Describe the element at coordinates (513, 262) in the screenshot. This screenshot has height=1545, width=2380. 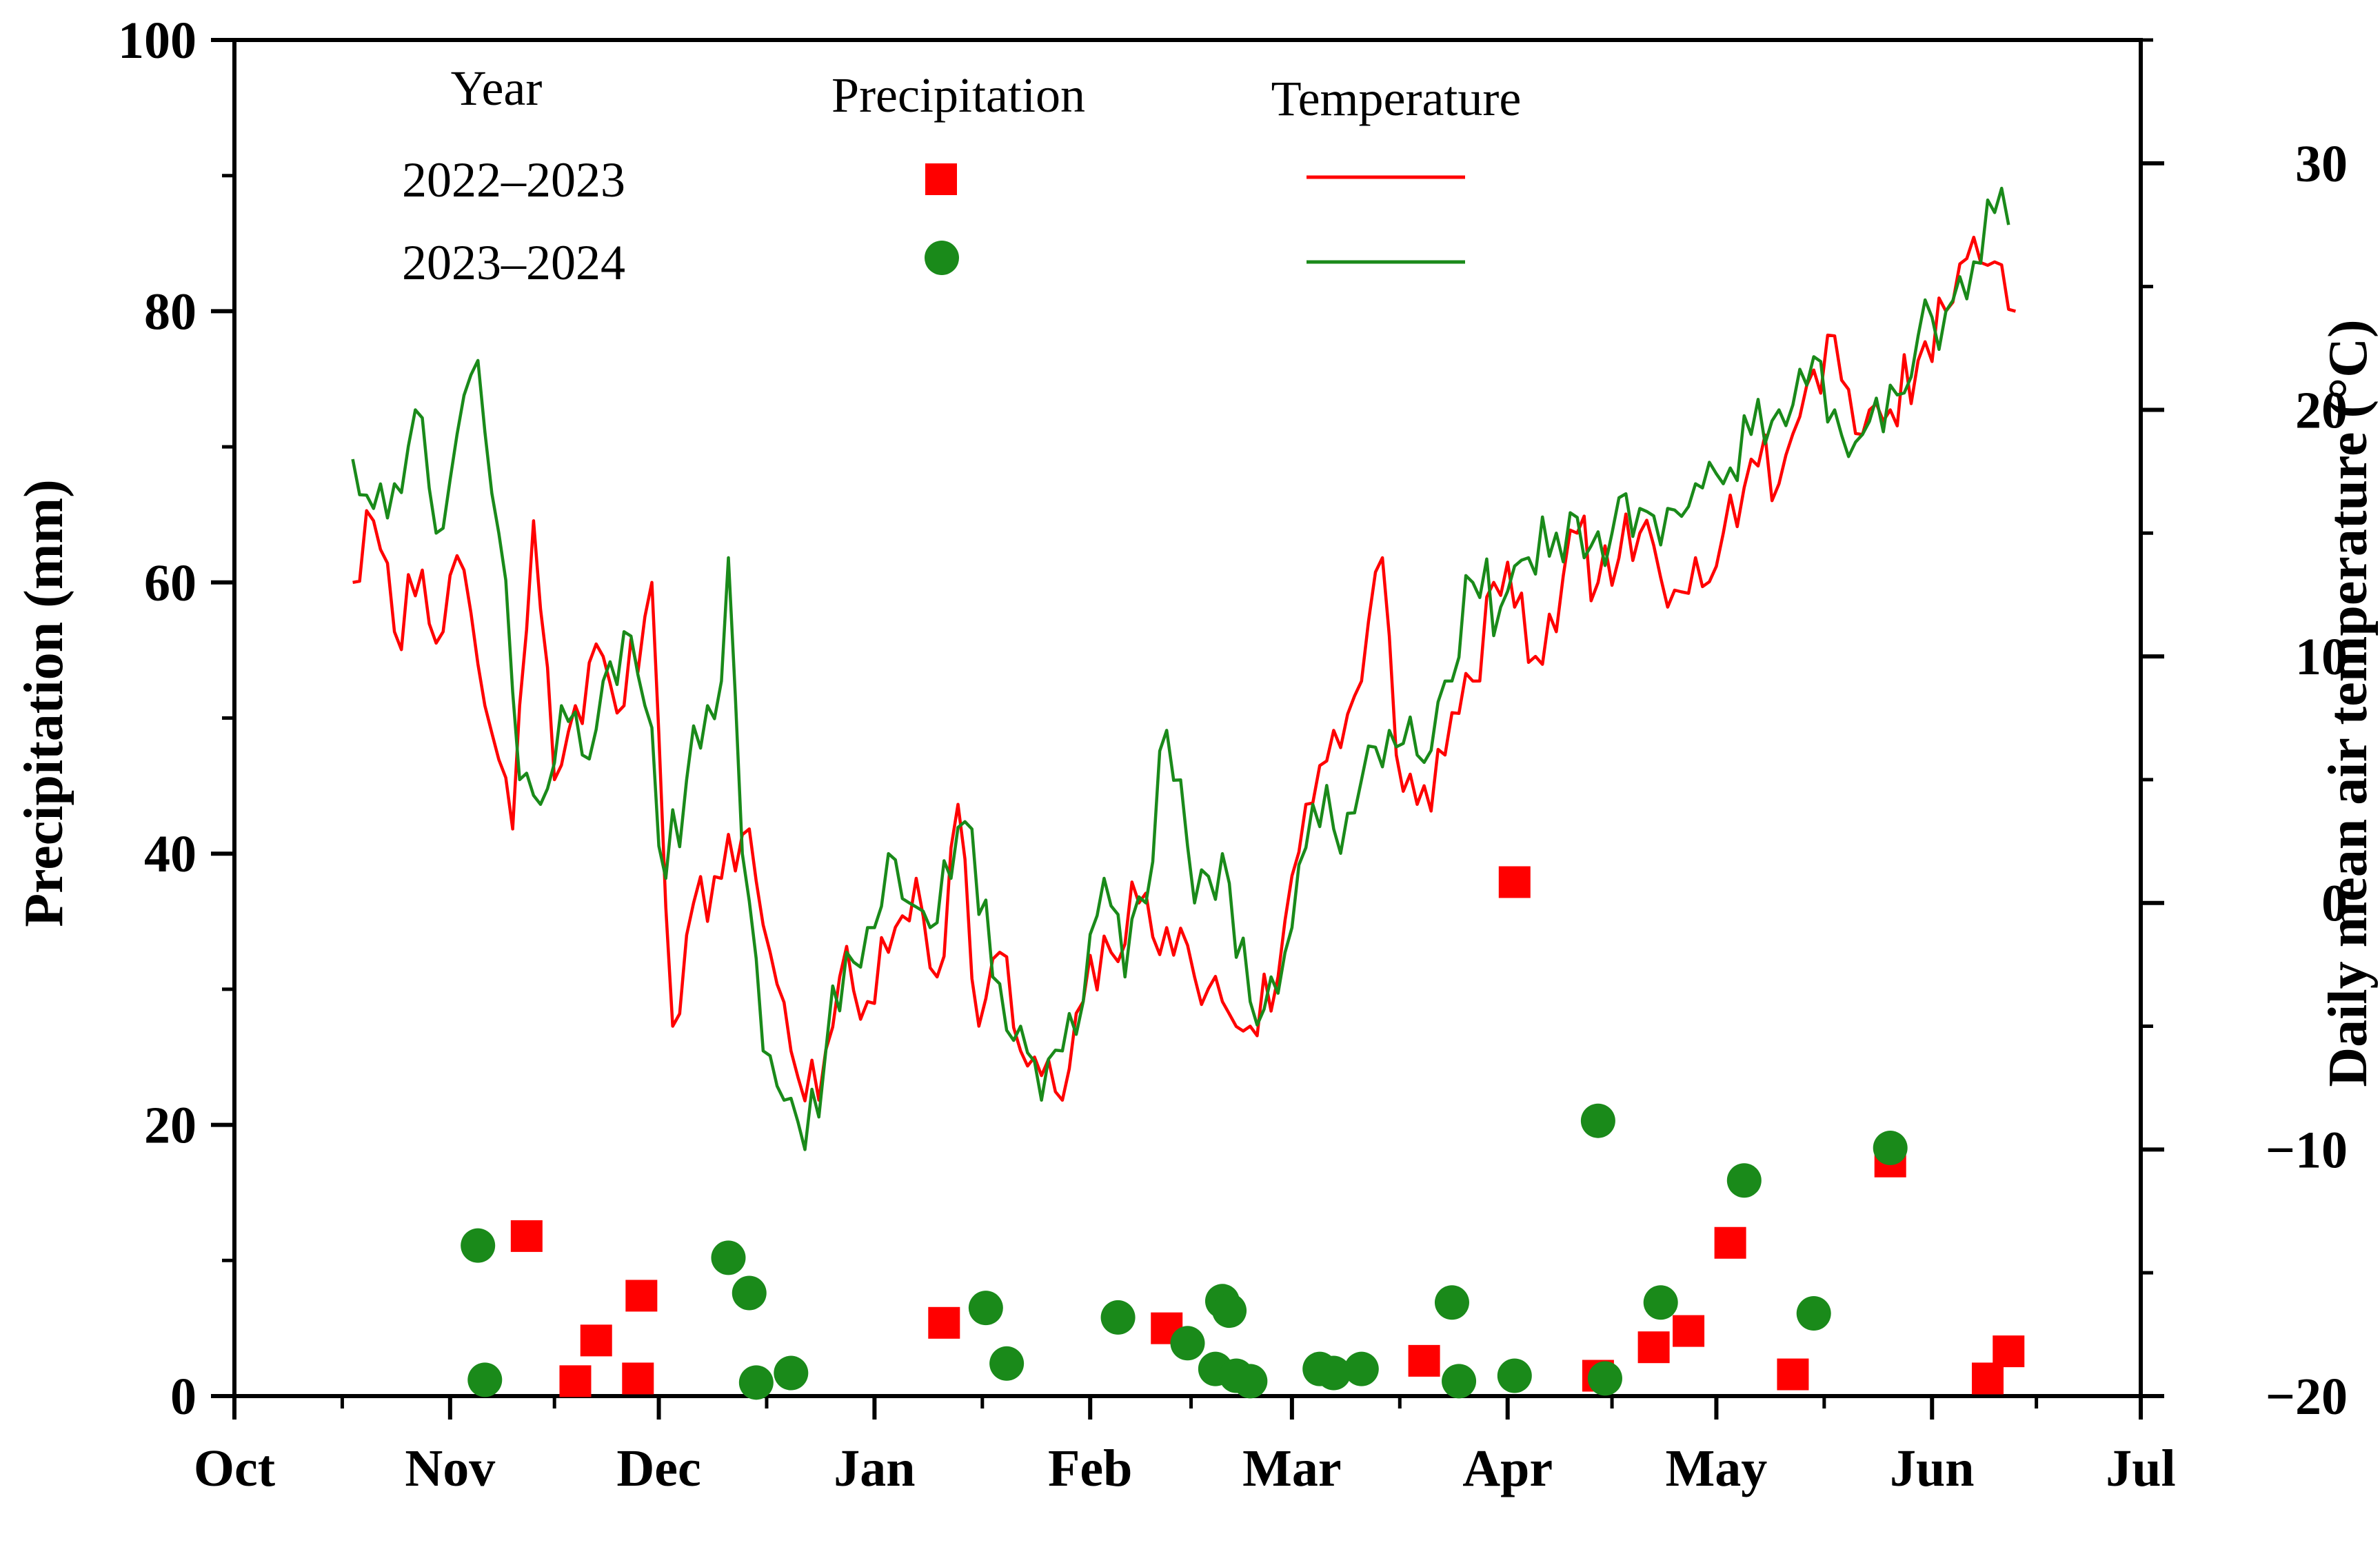
I see `legend-label-2023-2024: 2023–2024` at that location.